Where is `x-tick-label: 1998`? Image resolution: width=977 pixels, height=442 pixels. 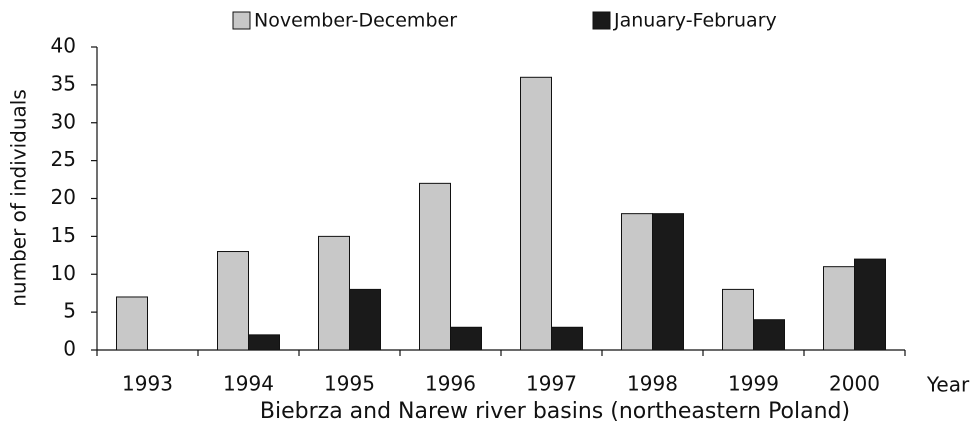
x-tick-label: 1998 is located at coordinates (652, 384).